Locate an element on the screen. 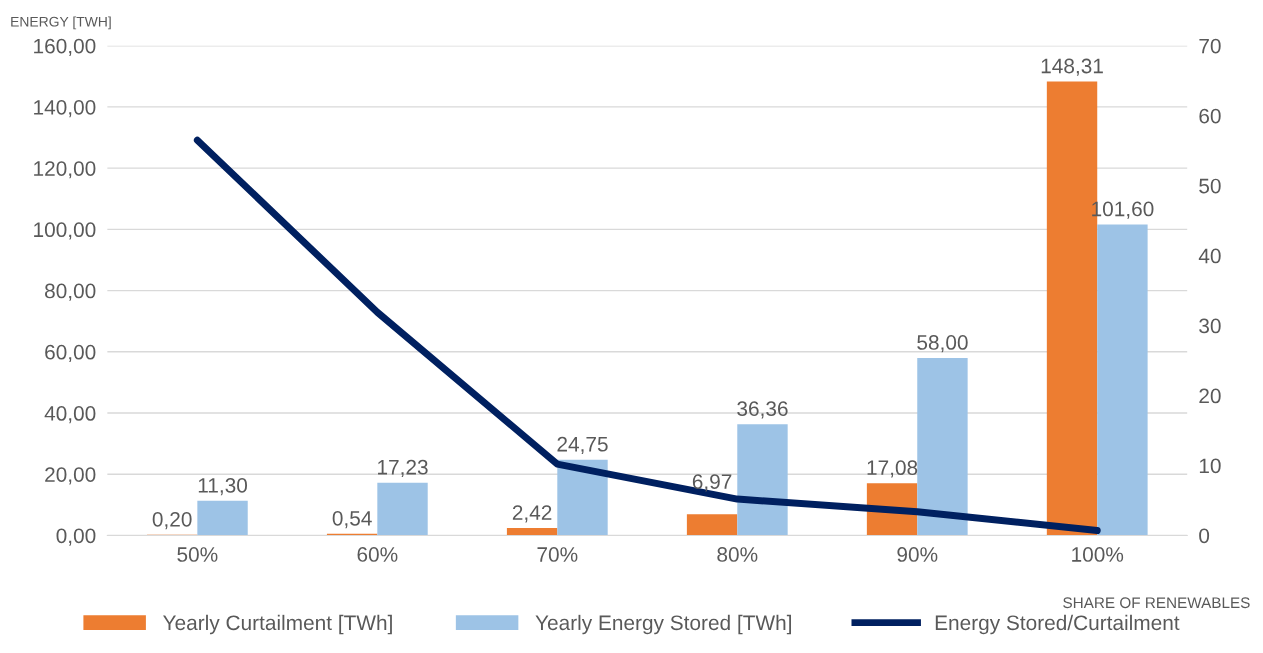 This screenshot has height=653, width=1263. y-tick-label: 100,00 is located at coordinates (65, 231).